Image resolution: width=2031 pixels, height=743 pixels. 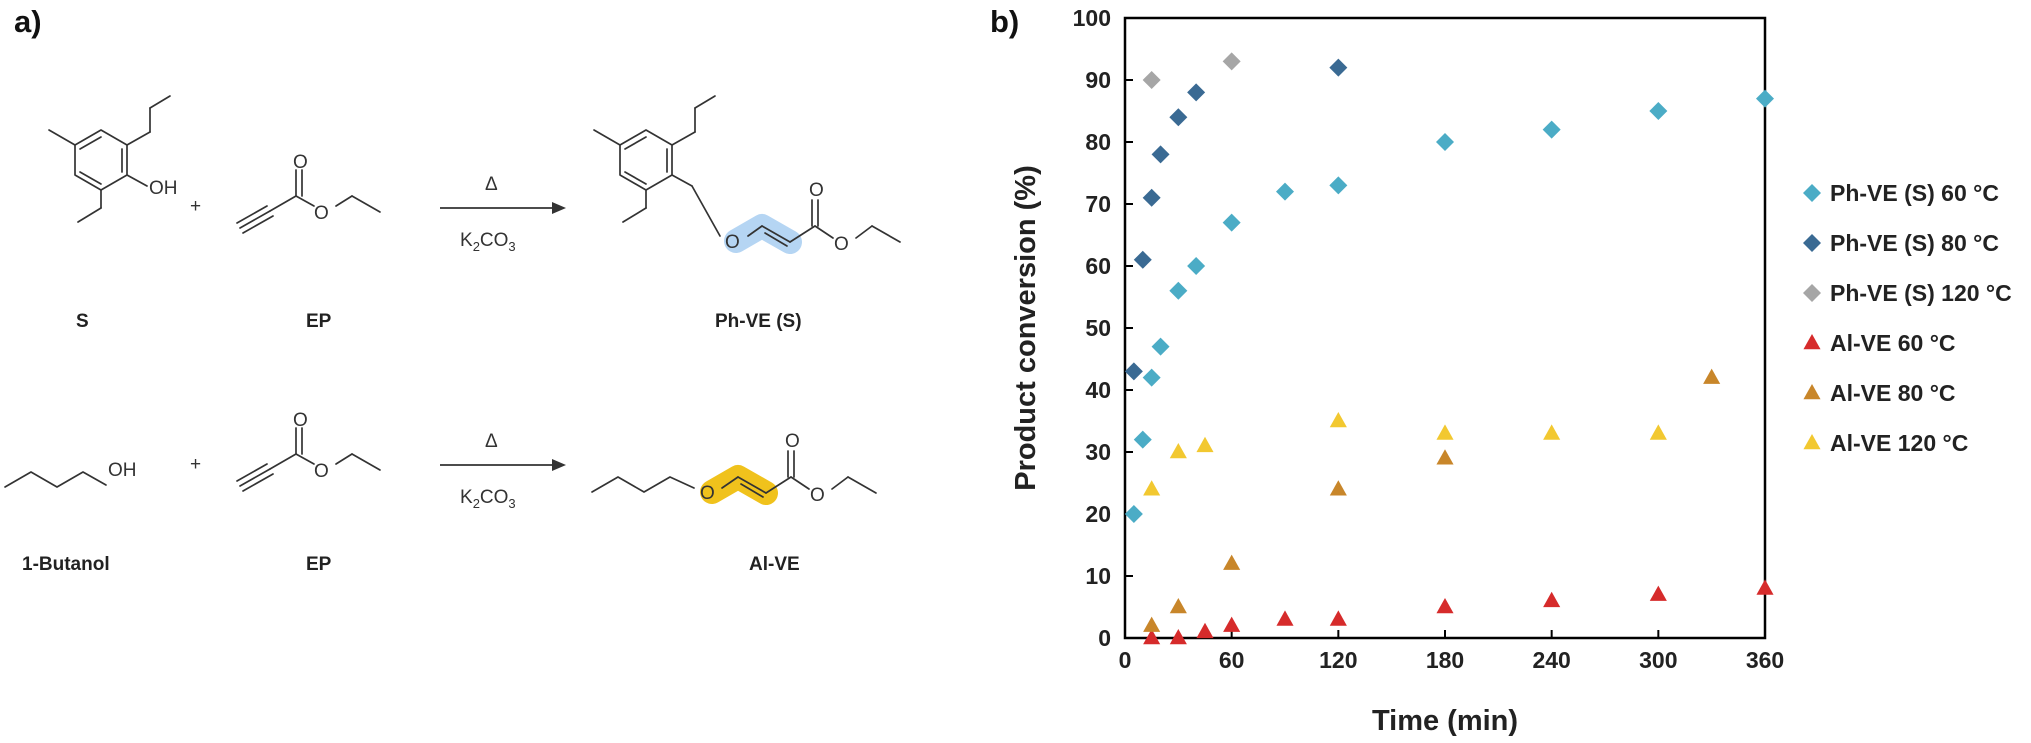 What do you see at coordinates (1098, 452) in the screenshot?
I see `y-tick-label: 30` at bounding box center [1098, 452].